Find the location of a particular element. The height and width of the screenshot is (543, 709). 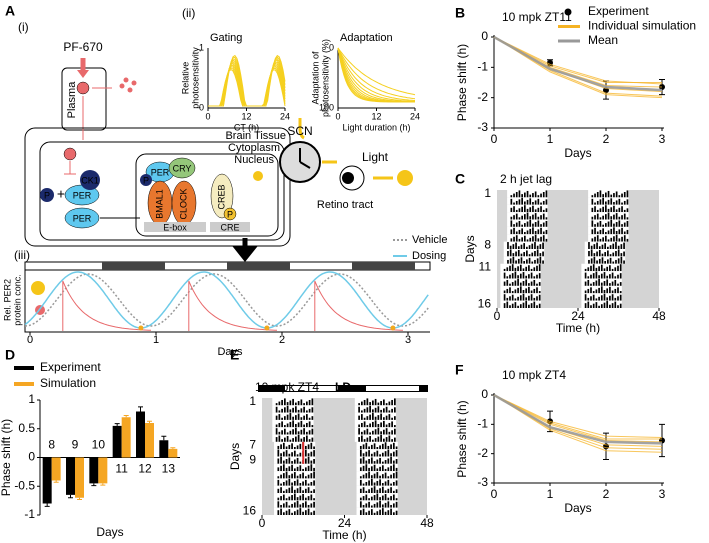

y-tick-label: -3 is located at coordinates (482, 482).